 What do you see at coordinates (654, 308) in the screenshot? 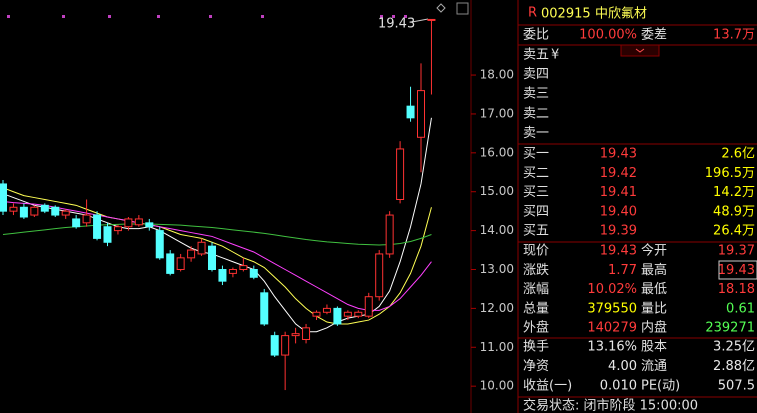
I see `stat-label: 量比` at bounding box center [654, 308].